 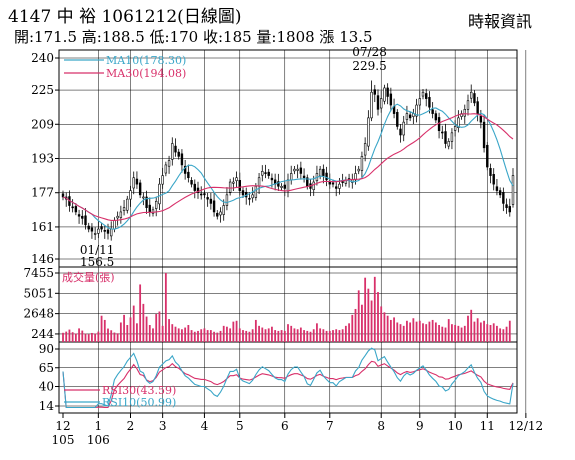 What do you see at coordinates (369, 52) in the screenshot?
I see `high-date-annotation: 07/28` at bounding box center [369, 52].